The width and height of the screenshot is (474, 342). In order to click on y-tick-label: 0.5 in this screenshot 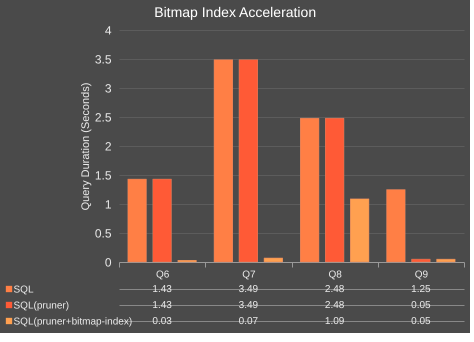, I will do `click(103, 233)`.